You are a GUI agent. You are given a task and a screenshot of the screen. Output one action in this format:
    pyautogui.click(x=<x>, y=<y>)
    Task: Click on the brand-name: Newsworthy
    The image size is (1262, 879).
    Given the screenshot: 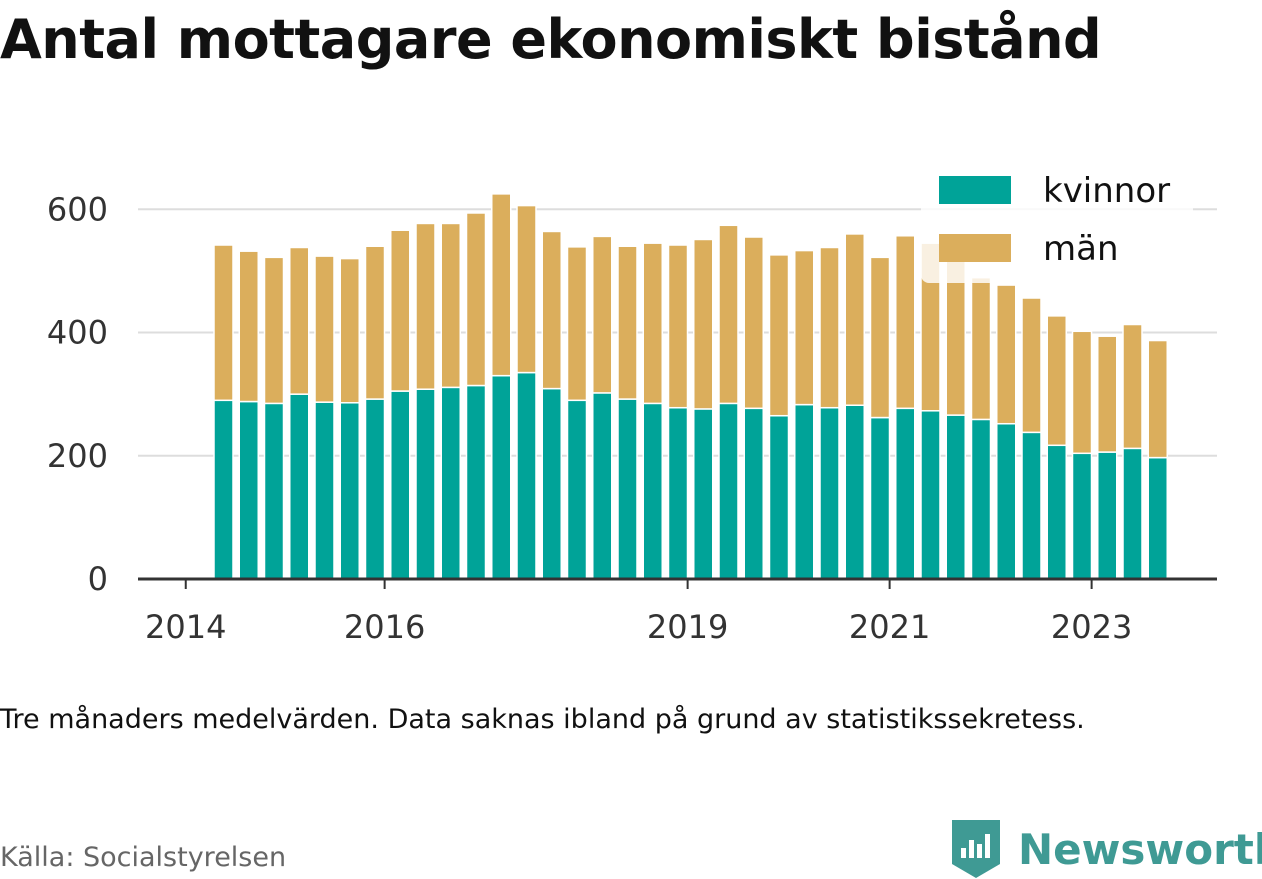 What is the action you would take?
    pyautogui.click(x=1140, y=849)
    